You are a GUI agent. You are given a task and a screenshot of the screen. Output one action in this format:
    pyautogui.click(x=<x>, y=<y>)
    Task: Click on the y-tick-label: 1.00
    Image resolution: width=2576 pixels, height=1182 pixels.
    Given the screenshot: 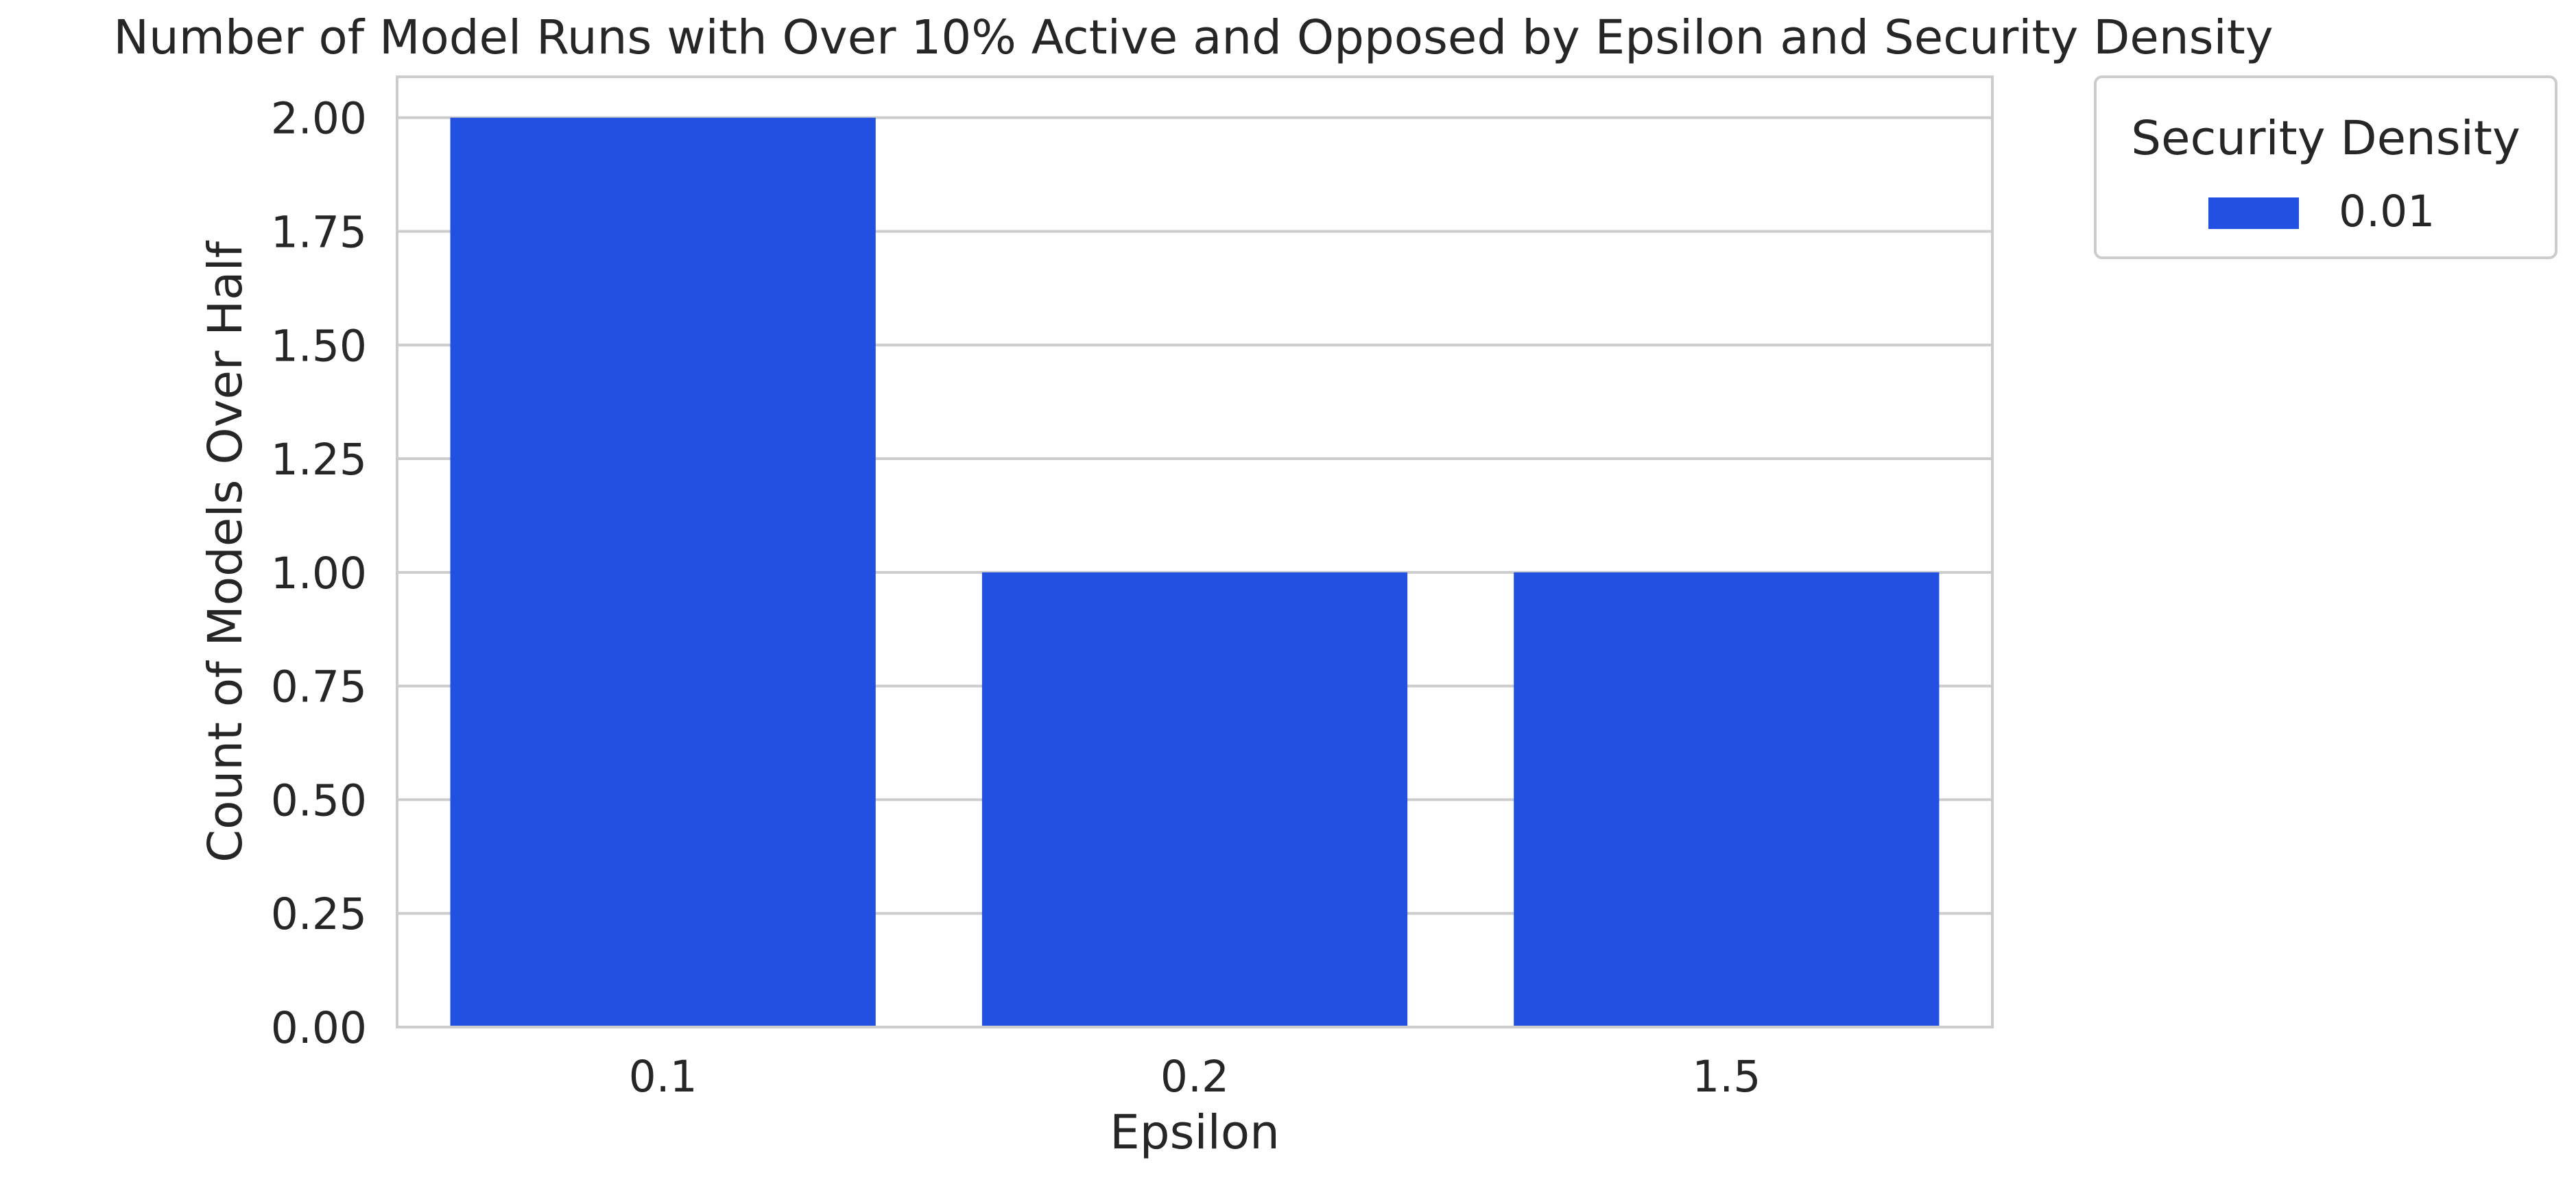 What is the action you would take?
    pyautogui.click(x=319, y=573)
    